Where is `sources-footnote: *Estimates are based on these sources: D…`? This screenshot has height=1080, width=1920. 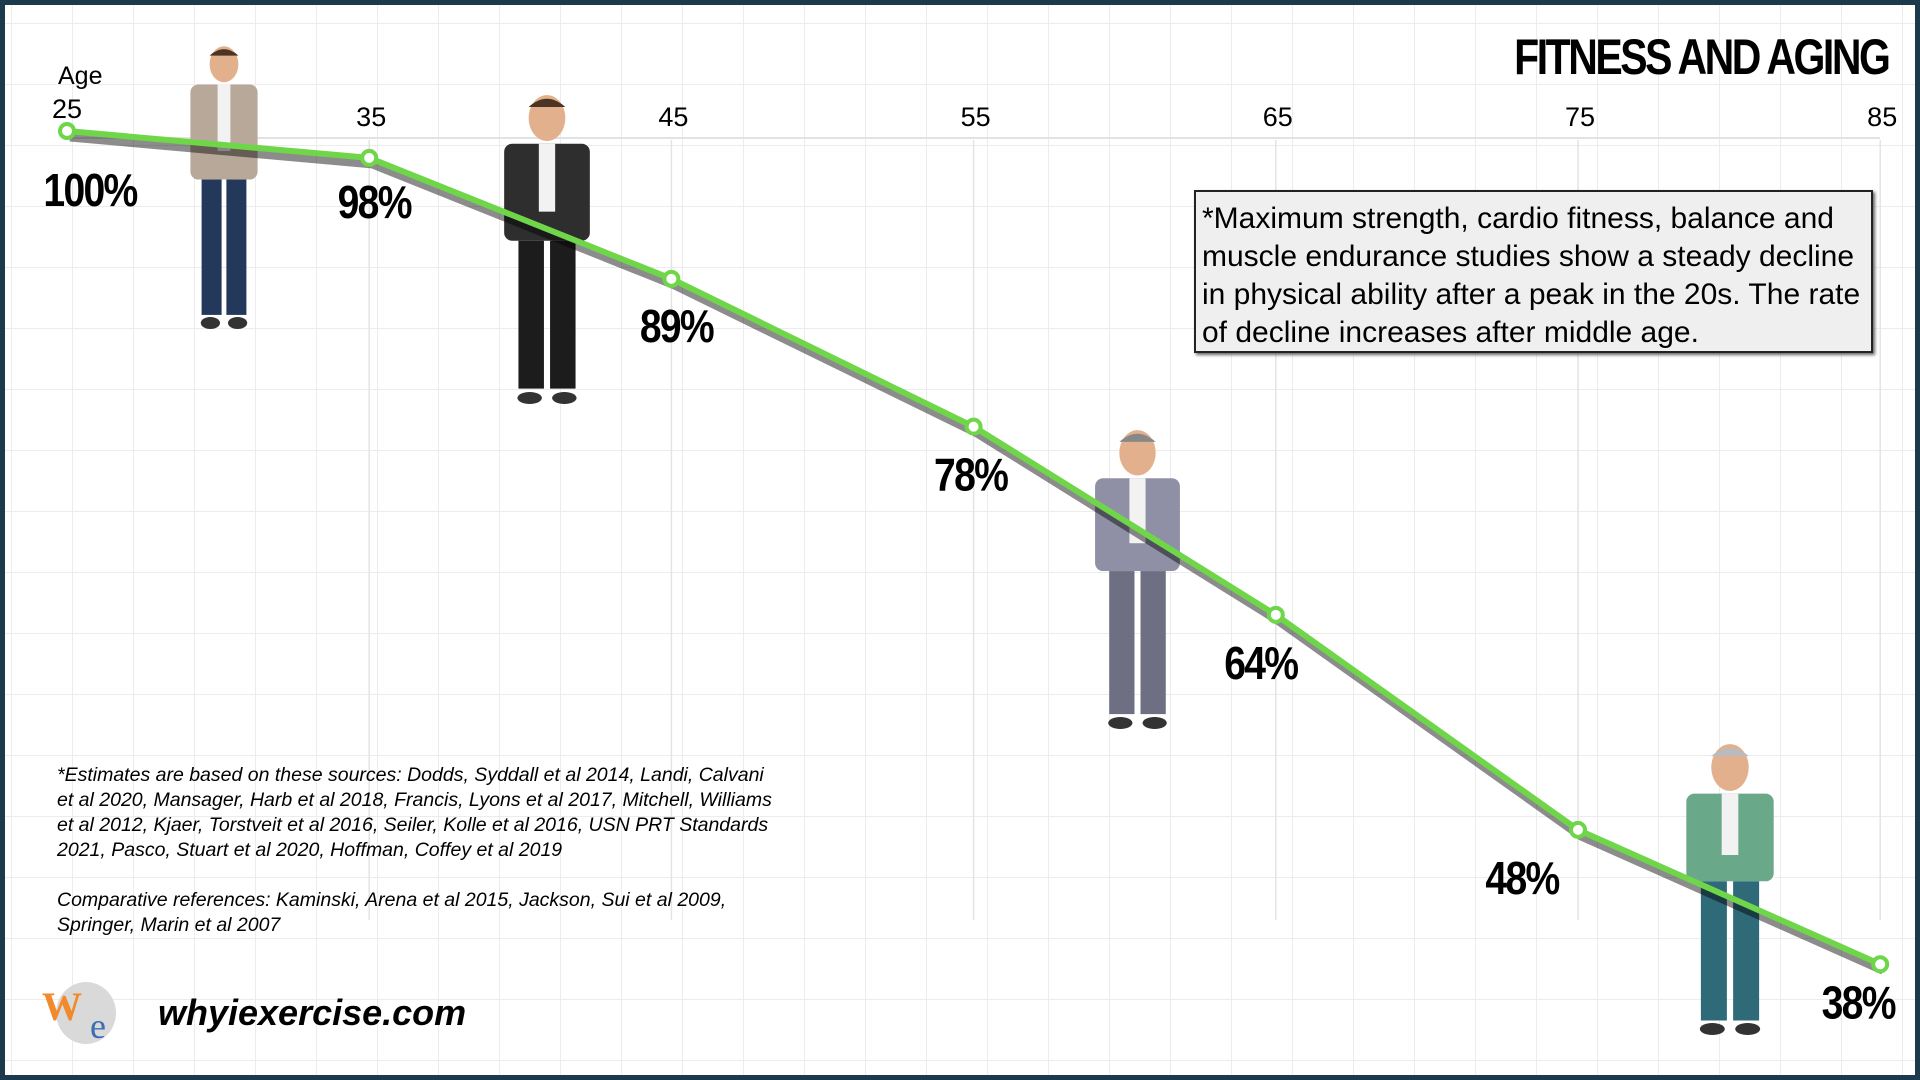
sources-footnote: *Estimates are based on these sources: D… is located at coordinates (417, 863).